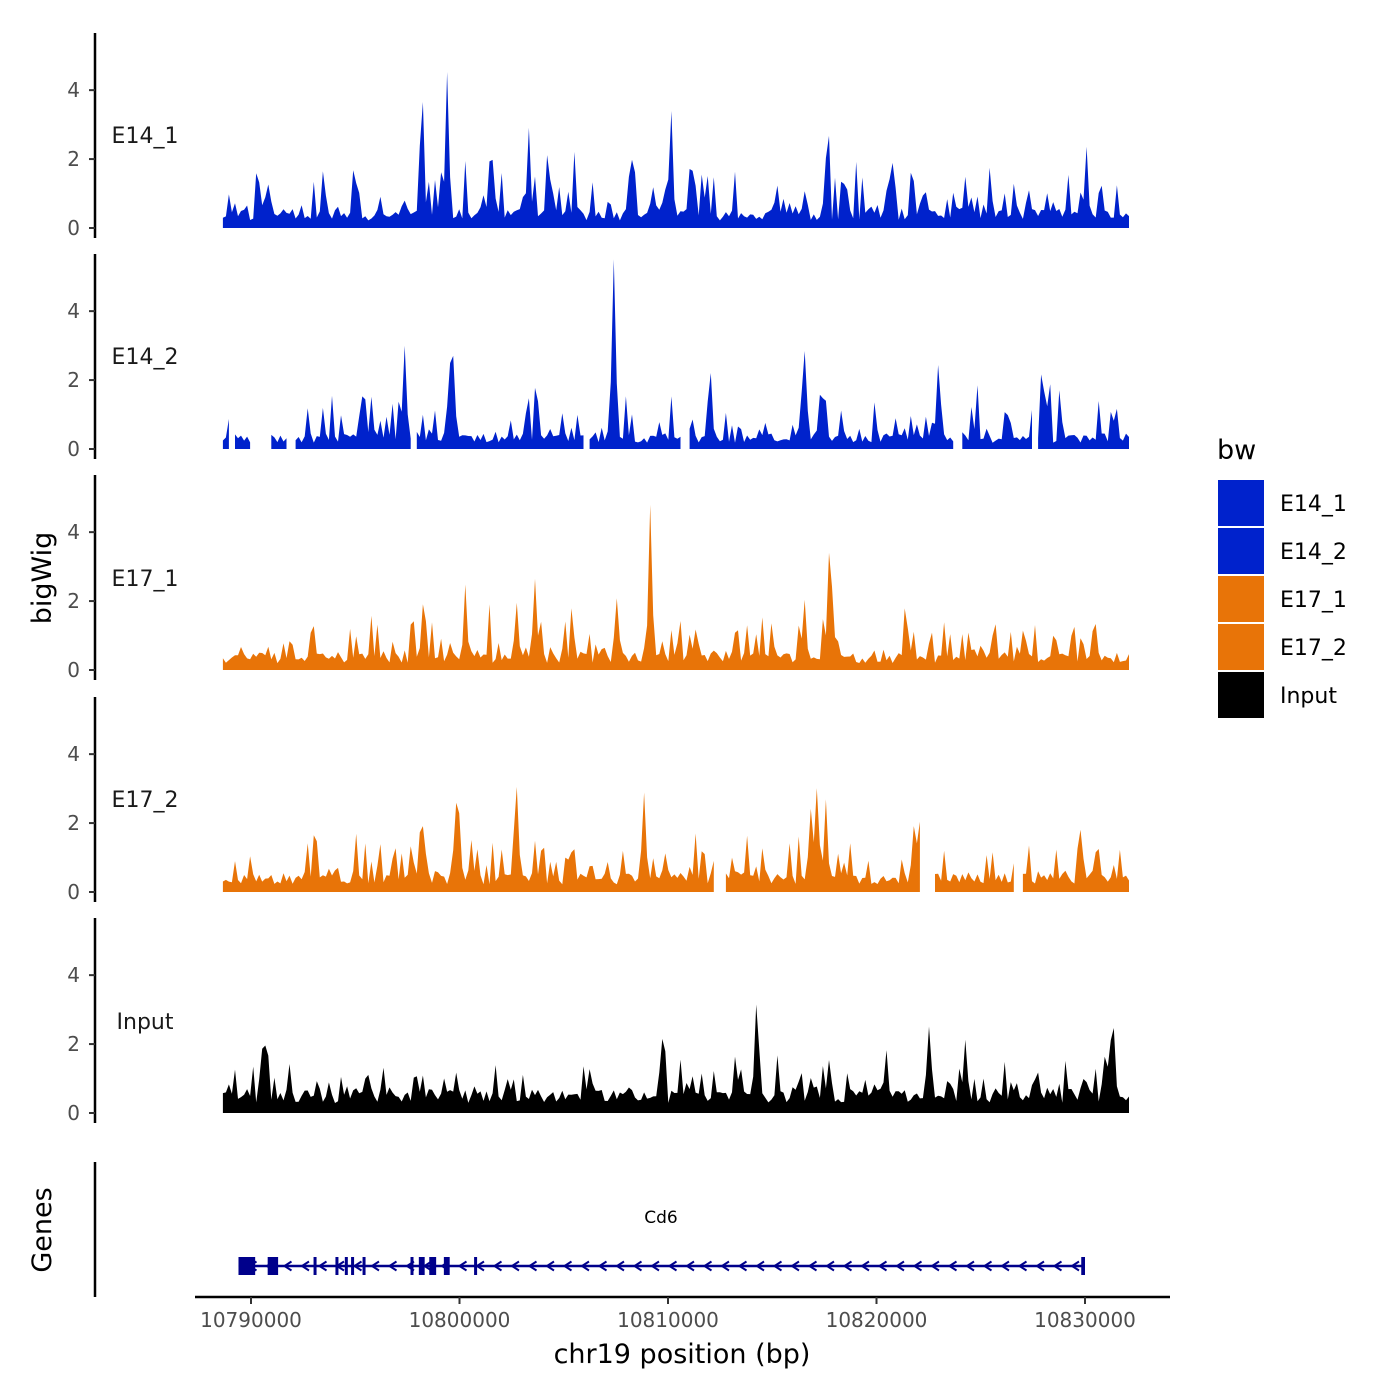 Image resolution: width=1400 pixels, height=1400 pixels. What do you see at coordinates (145, 800) in the screenshot?
I see `track-label: E17_2` at bounding box center [145, 800].